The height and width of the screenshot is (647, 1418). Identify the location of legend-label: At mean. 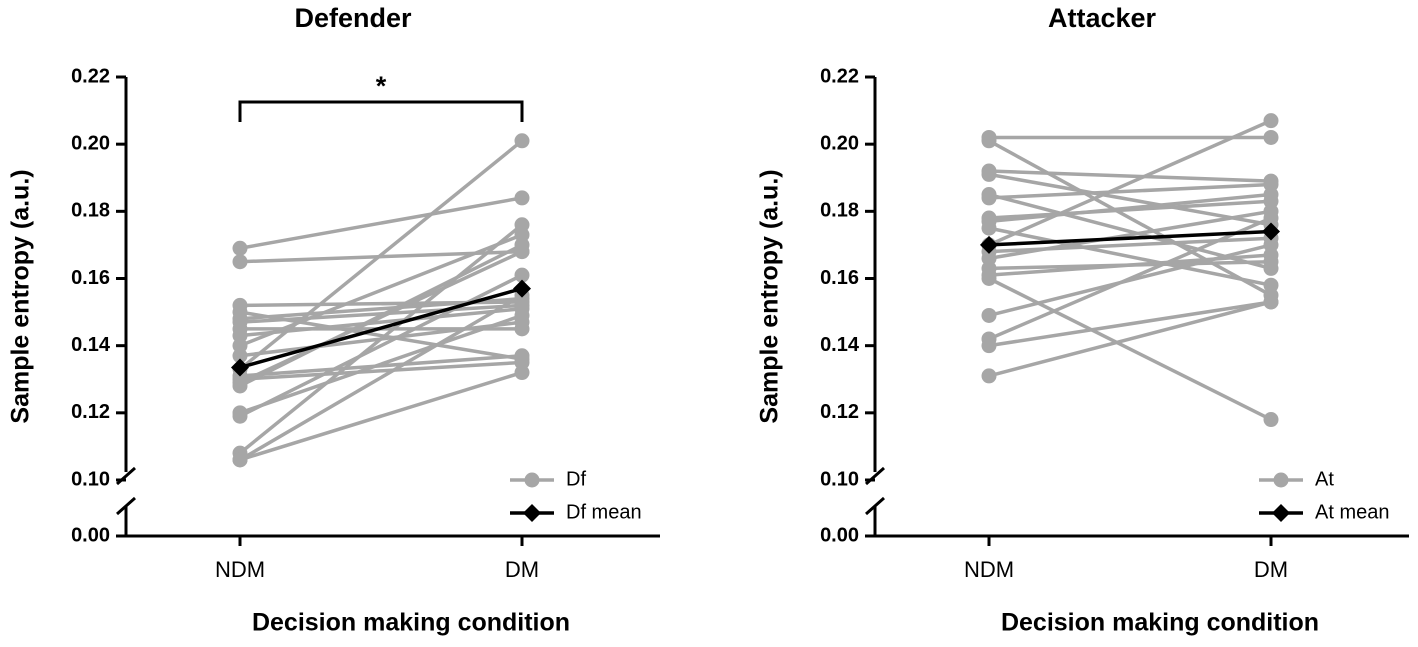
(1352, 512).